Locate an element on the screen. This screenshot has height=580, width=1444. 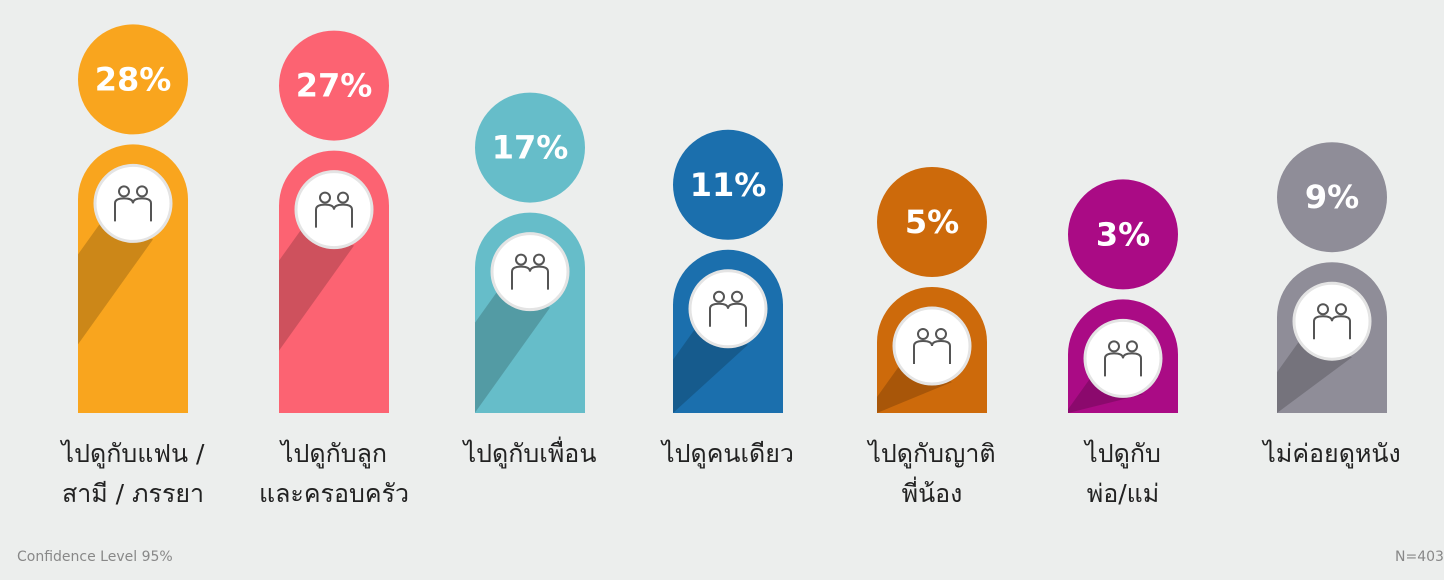
category-label: ไปดูกับญาติ is located at coordinates (930, 454).